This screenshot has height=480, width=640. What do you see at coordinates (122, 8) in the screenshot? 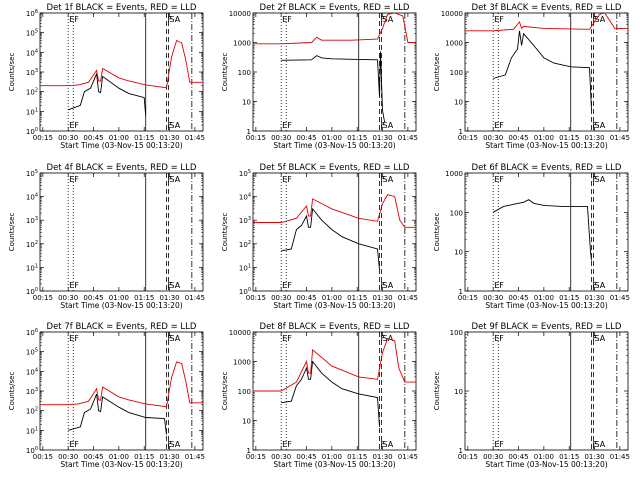
I see `chart-title: Det 1f BLACK = Events, RED = LLD` at bounding box center [122, 8].